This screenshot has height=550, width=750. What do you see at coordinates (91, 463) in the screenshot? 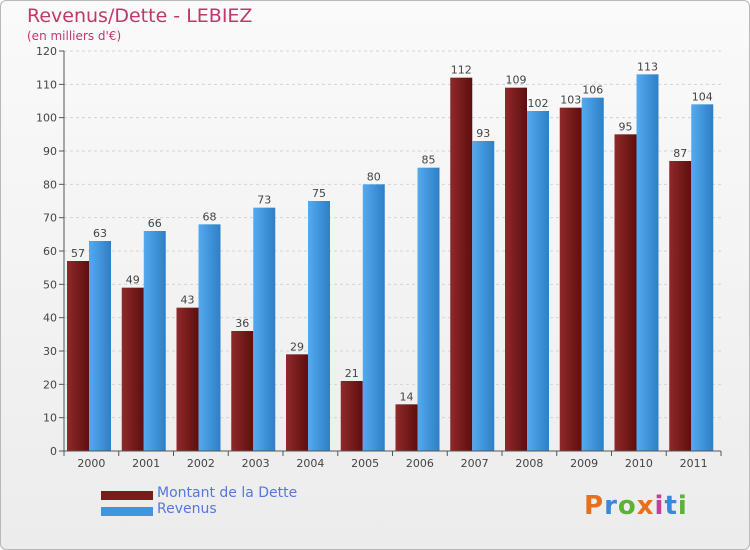
I see `x-tick-label: 2000` at bounding box center [91, 463].